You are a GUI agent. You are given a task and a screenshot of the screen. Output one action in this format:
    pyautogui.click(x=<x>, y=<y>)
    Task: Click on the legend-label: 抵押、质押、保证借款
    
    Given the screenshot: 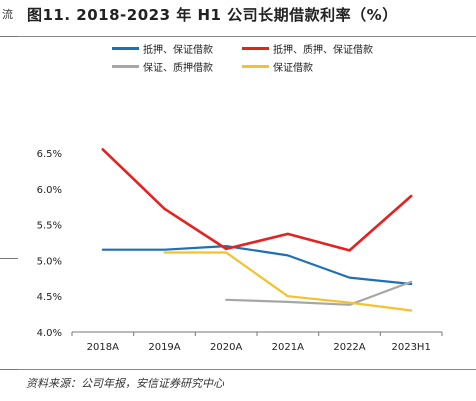 What is the action you would take?
    pyautogui.click(x=323, y=50)
    